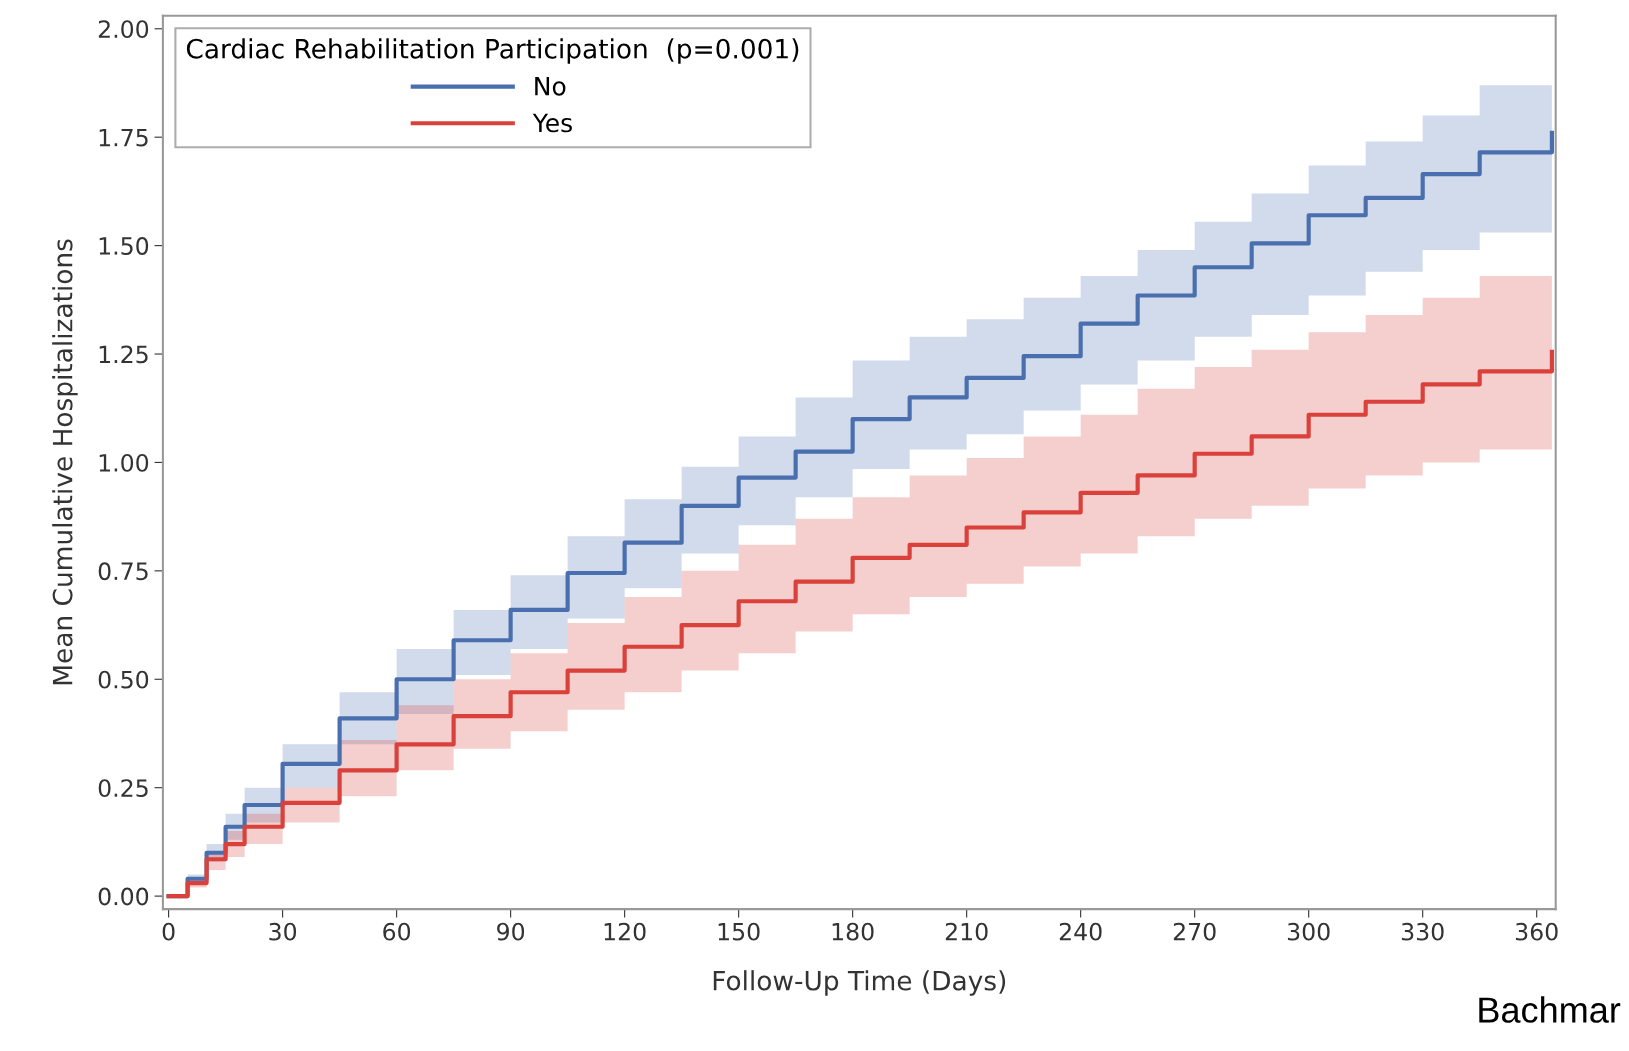 This screenshot has width=1629, height=1051. What do you see at coordinates (397, 931) in the screenshot?
I see `x-tick-label: 60` at bounding box center [397, 931].